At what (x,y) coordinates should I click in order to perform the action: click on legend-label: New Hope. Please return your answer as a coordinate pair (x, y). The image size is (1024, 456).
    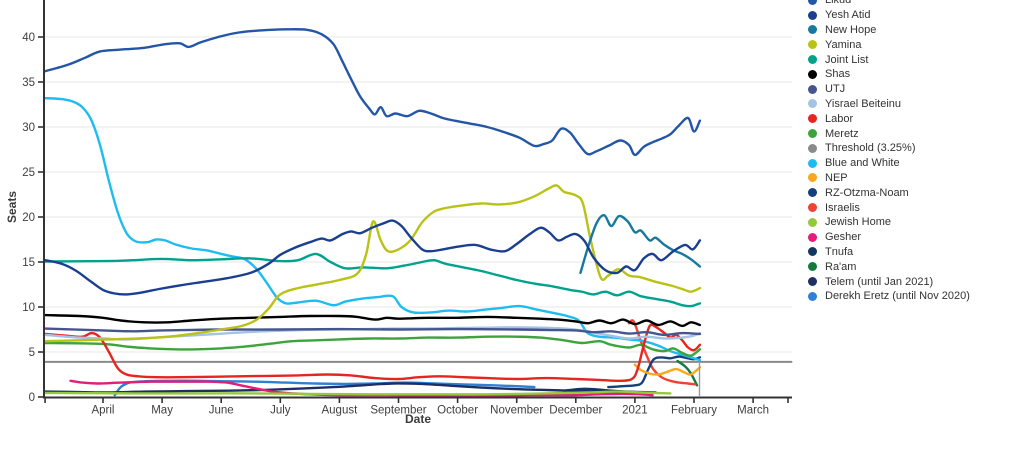
    Looking at the image, I should click on (851, 29).